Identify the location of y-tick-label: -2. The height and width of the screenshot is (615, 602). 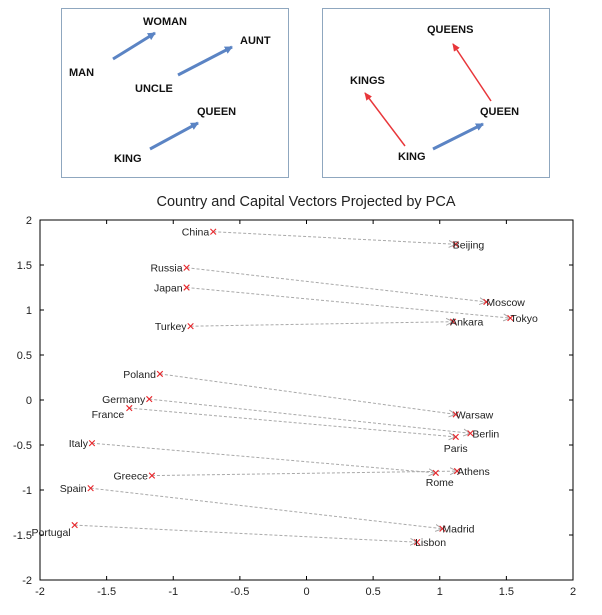
(27, 581).